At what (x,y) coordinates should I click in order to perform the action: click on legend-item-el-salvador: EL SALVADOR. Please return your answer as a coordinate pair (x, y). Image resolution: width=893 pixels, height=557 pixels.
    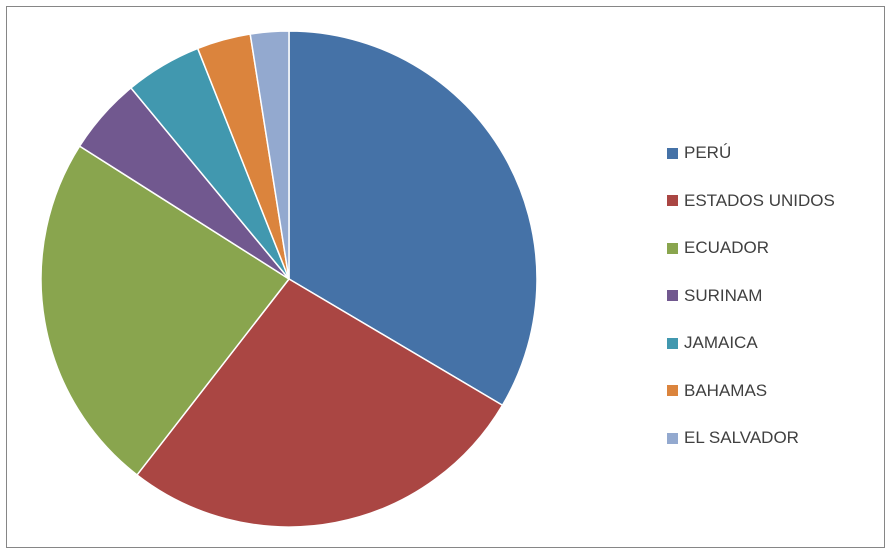
    Looking at the image, I should click on (751, 438).